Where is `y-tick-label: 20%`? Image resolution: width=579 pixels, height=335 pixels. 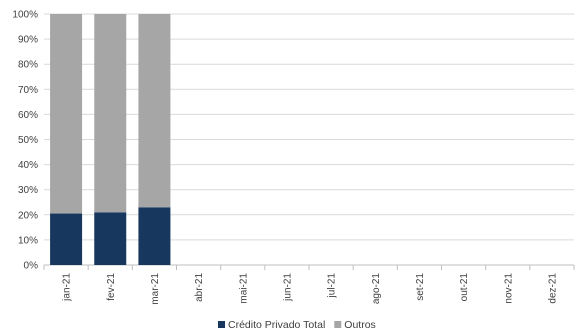
y-tick-label: 20% is located at coordinates (28, 215).